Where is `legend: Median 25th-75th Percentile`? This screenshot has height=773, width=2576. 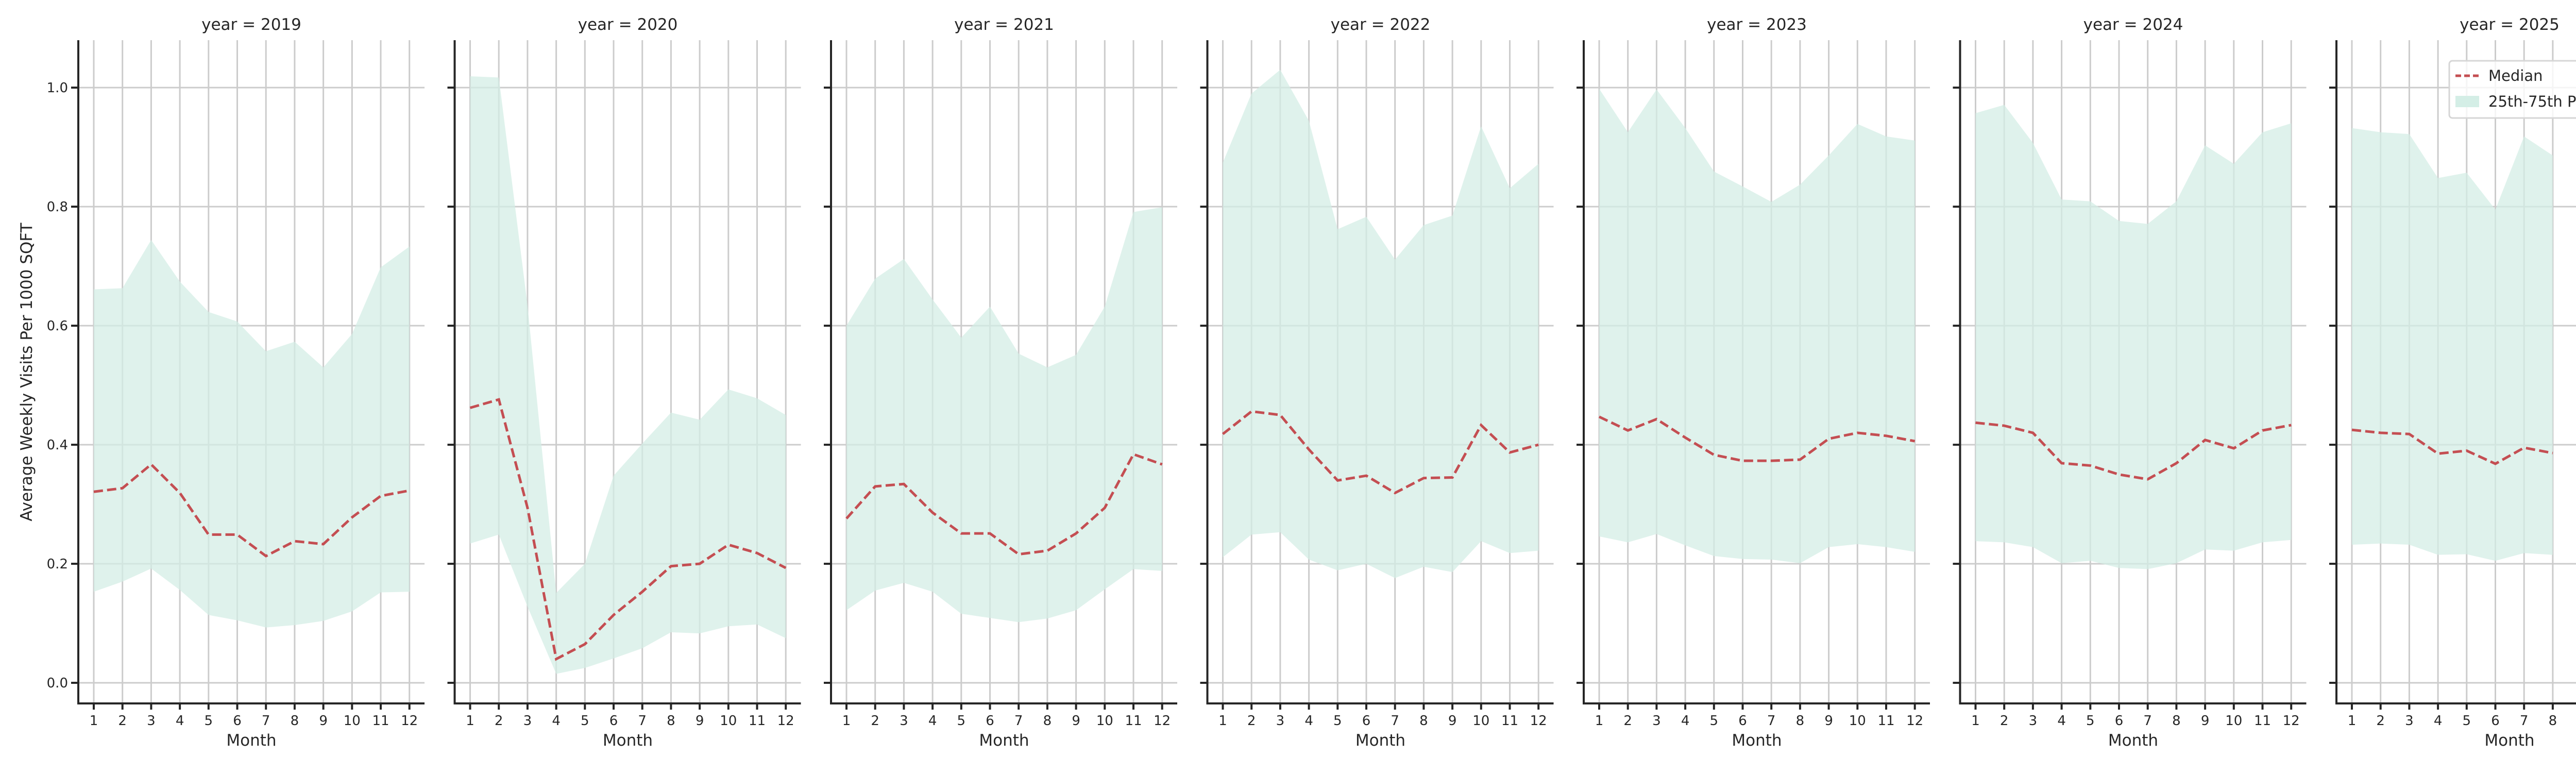 legend: Median 25th-75th Percentile is located at coordinates (2512, 89).